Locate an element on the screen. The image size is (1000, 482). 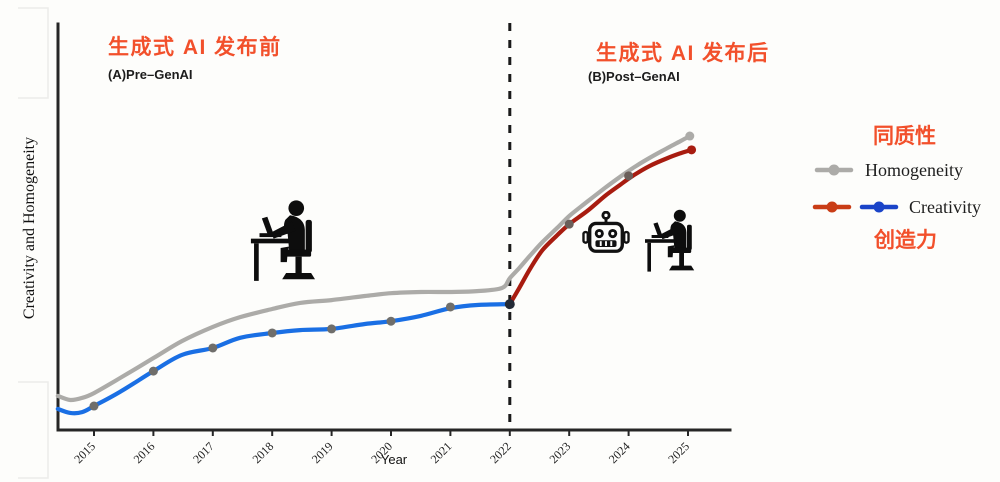
legend-creativity-red-marker is located at coordinates (832, 207).